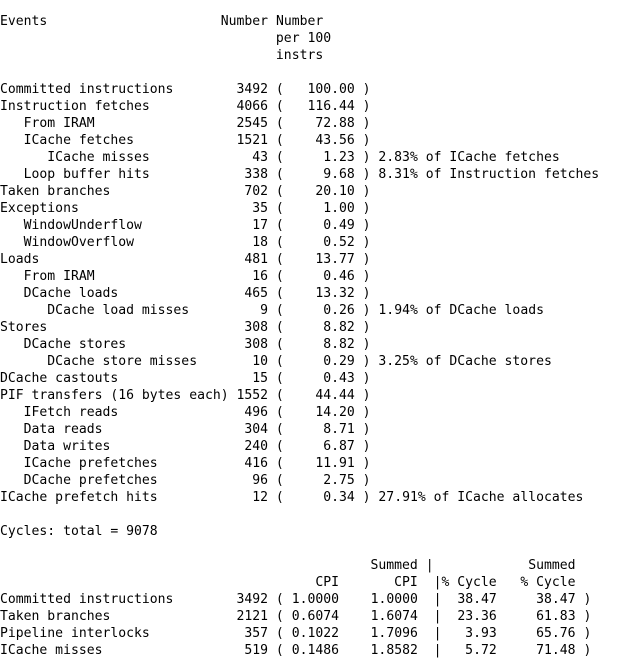 This screenshot has height=659, width=640. What do you see at coordinates (394, 617) in the screenshot?
I see `cycle-row-summed-cpi: 1.6074` at bounding box center [394, 617].